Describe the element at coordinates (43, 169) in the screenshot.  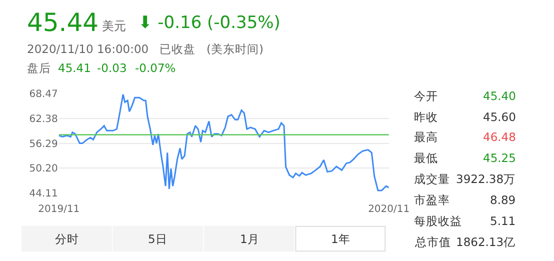
I see `y-tick-label: 50.20` at that location.